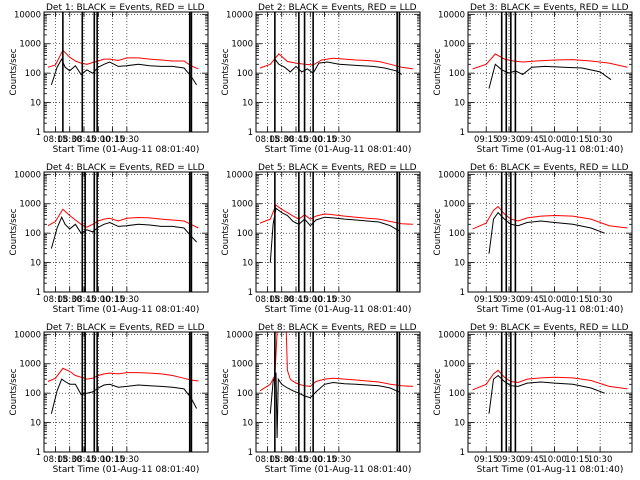 The width and height of the screenshot is (640, 480). What do you see at coordinates (337, 168) in the screenshot?
I see `panel-title: Det 5: BLACK = Events, RED = LLD` at bounding box center [337, 168].